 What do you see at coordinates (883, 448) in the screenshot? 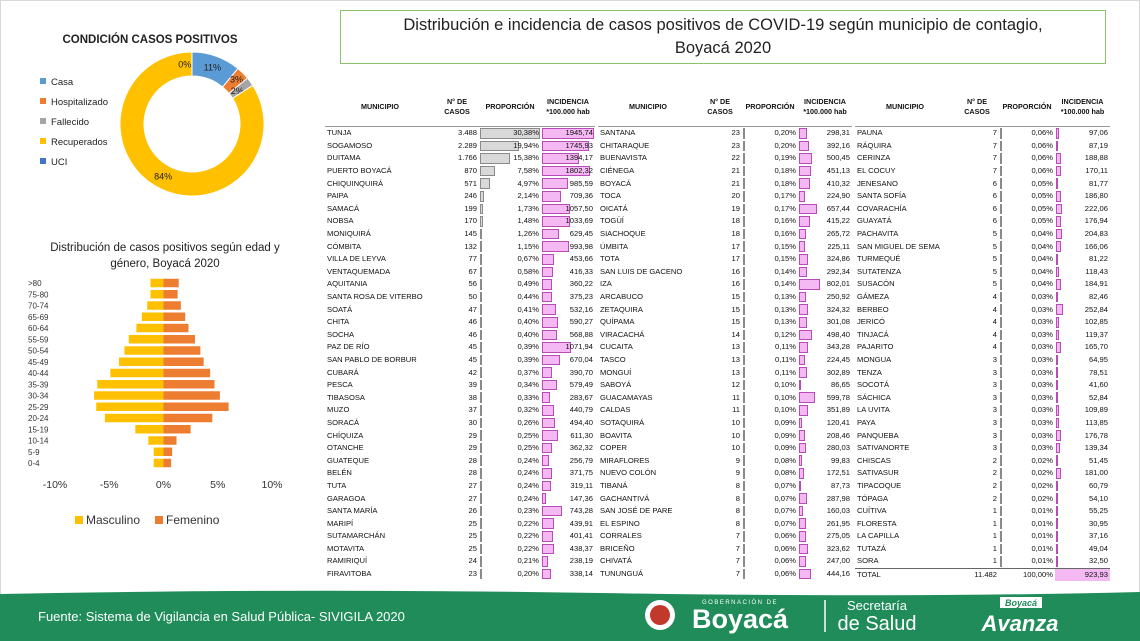
I see `cell-text: SATIVANORTE` at bounding box center [883, 448].